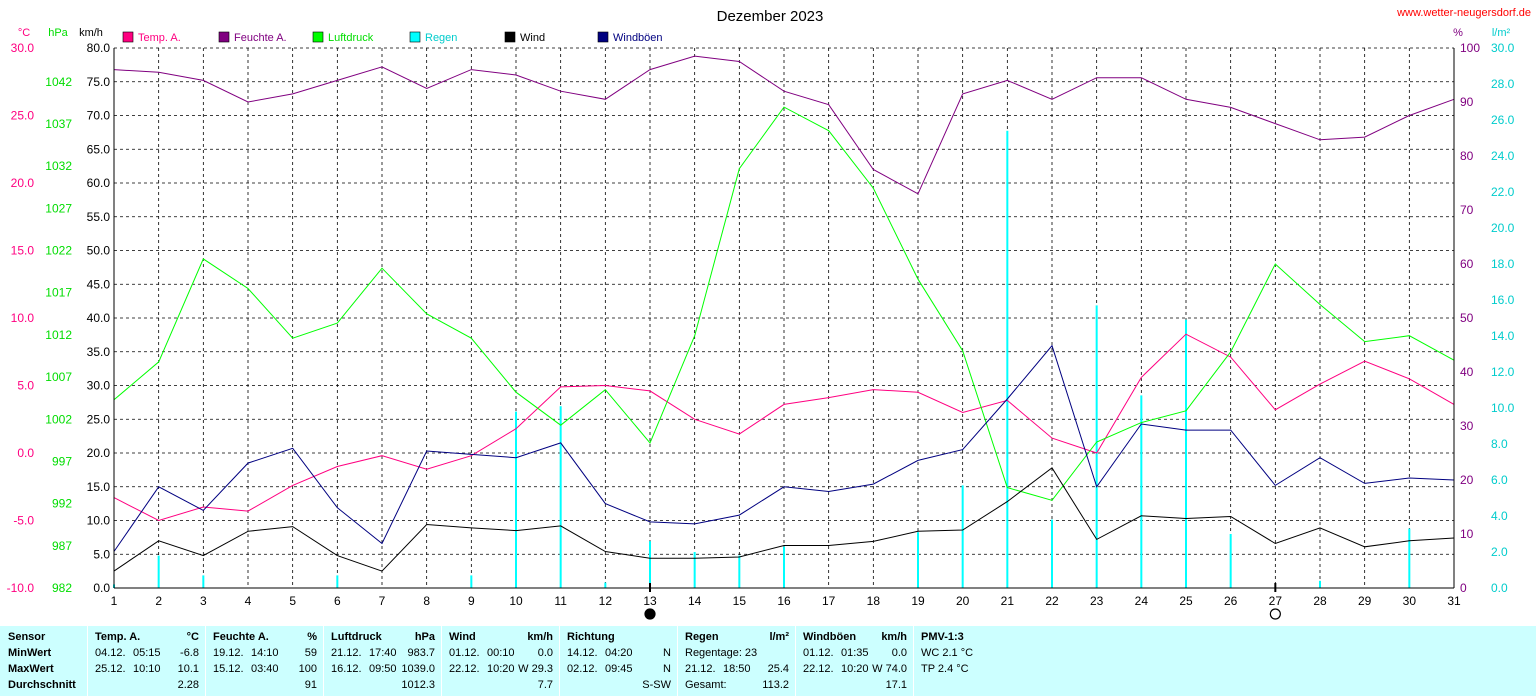 This screenshot has width=1536, height=696. What do you see at coordinates (650, 601) in the screenshot?
I see `x-tick-label: 13` at bounding box center [650, 601].